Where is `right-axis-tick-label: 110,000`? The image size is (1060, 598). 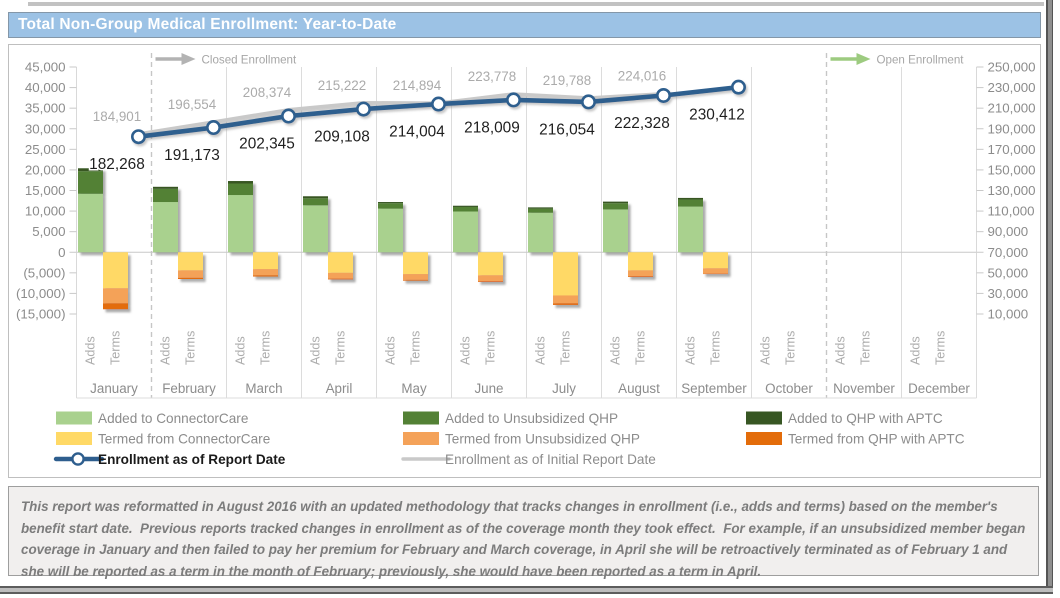 right-axis-tick-label: 110,000 is located at coordinates (1011, 211).